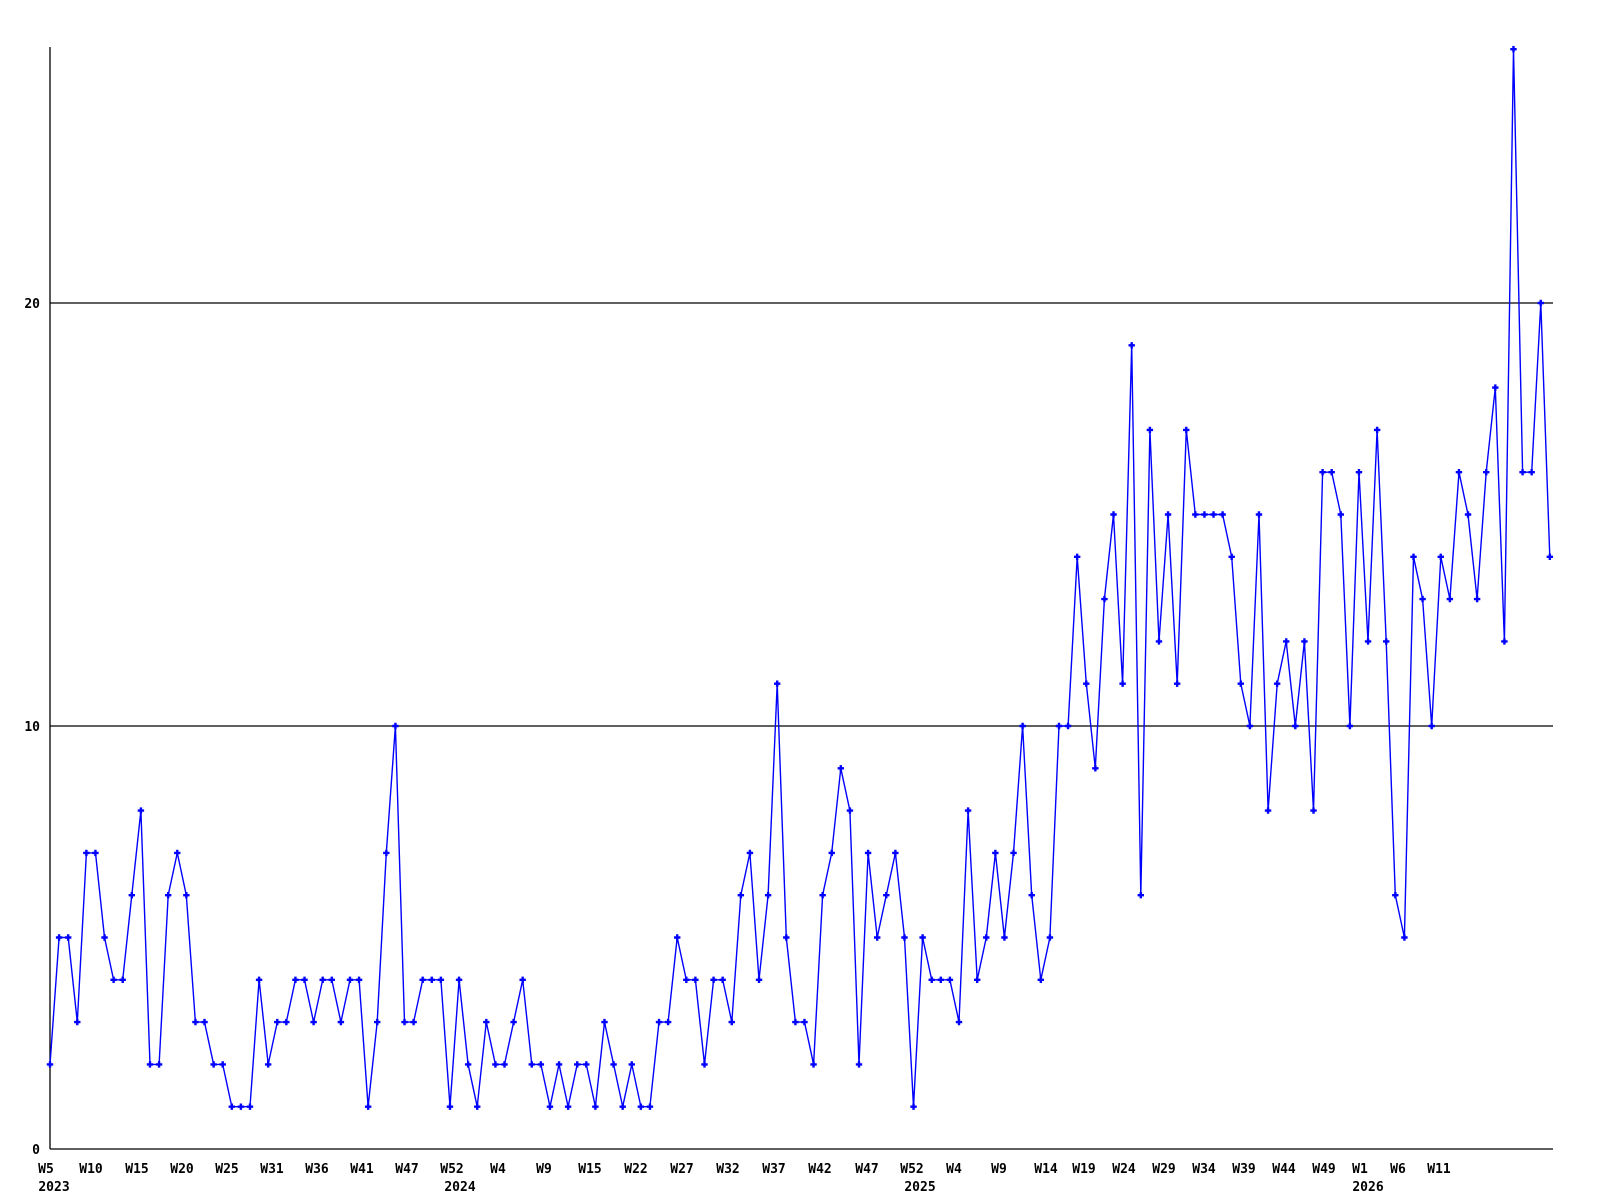  What do you see at coordinates (32, 727) in the screenshot?
I see `y-tick-label-10: 10` at bounding box center [32, 727].